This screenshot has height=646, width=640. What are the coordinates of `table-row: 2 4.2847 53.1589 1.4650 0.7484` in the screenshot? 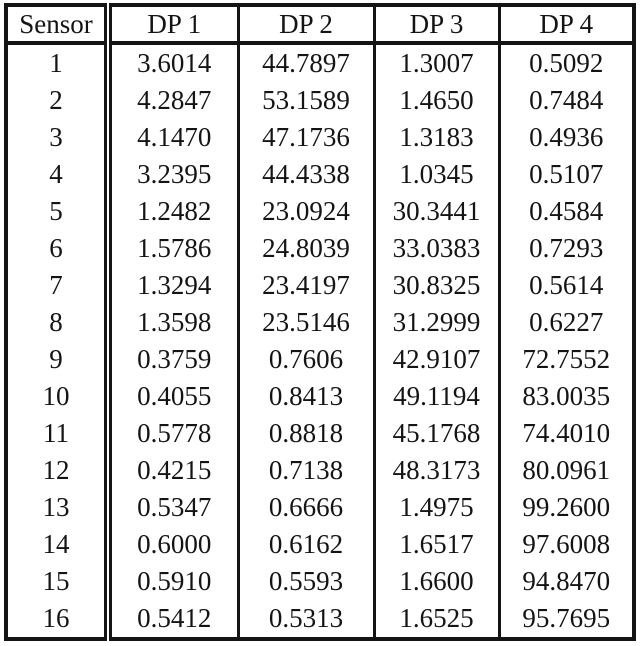 It's located at (320, 100).